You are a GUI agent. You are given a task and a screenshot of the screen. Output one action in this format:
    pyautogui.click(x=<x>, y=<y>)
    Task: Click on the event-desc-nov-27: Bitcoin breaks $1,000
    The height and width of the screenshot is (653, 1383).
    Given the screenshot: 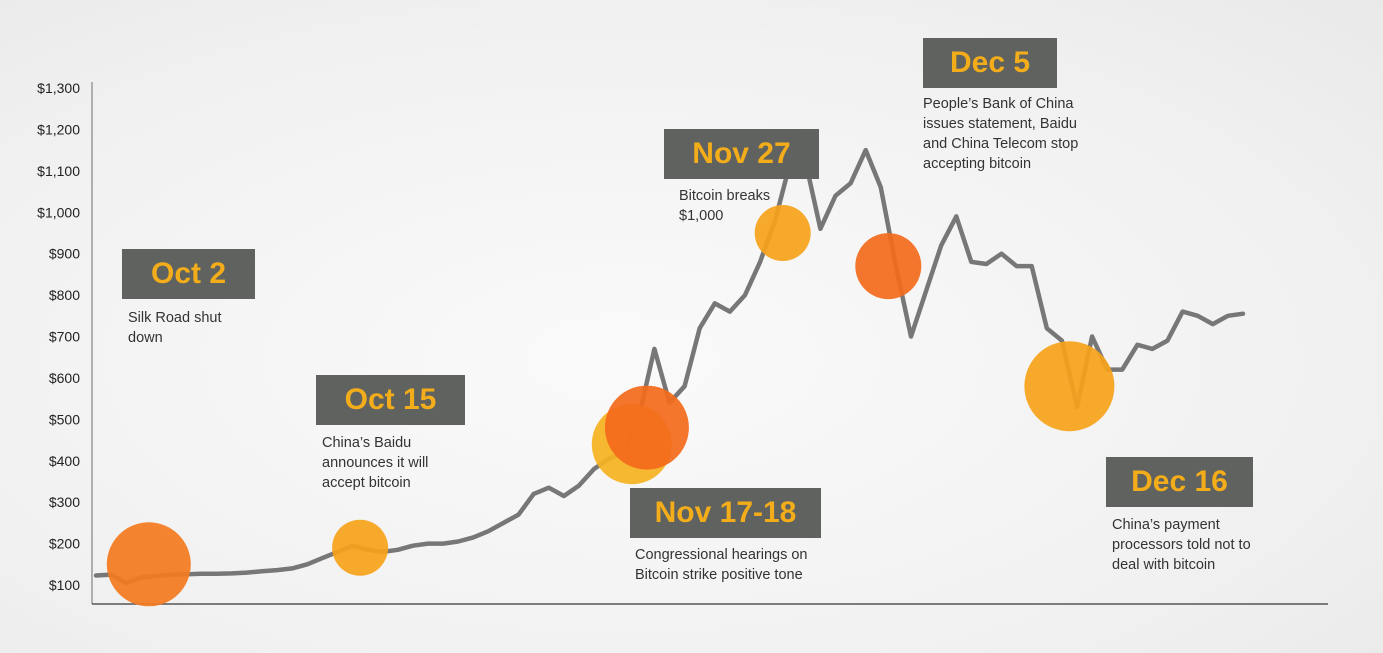 What is the action you would take?
    pyautogui.click(x=724, y=206)
    